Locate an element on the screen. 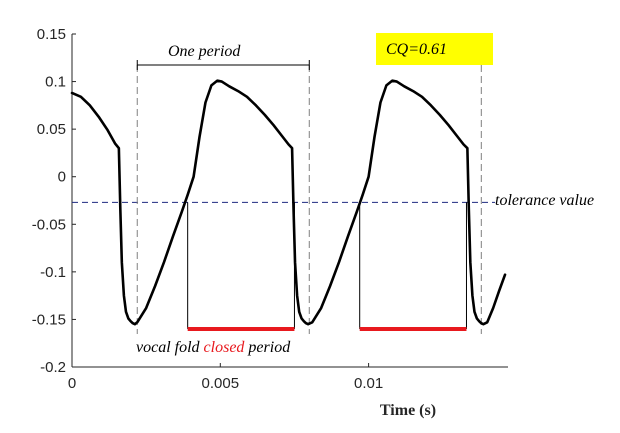 The image size is (620, 433). cq-box is located at coordinates (434, 49).